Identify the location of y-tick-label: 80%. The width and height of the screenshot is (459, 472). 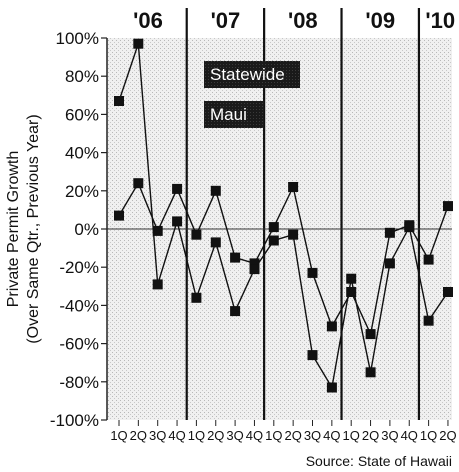
(82, 76).